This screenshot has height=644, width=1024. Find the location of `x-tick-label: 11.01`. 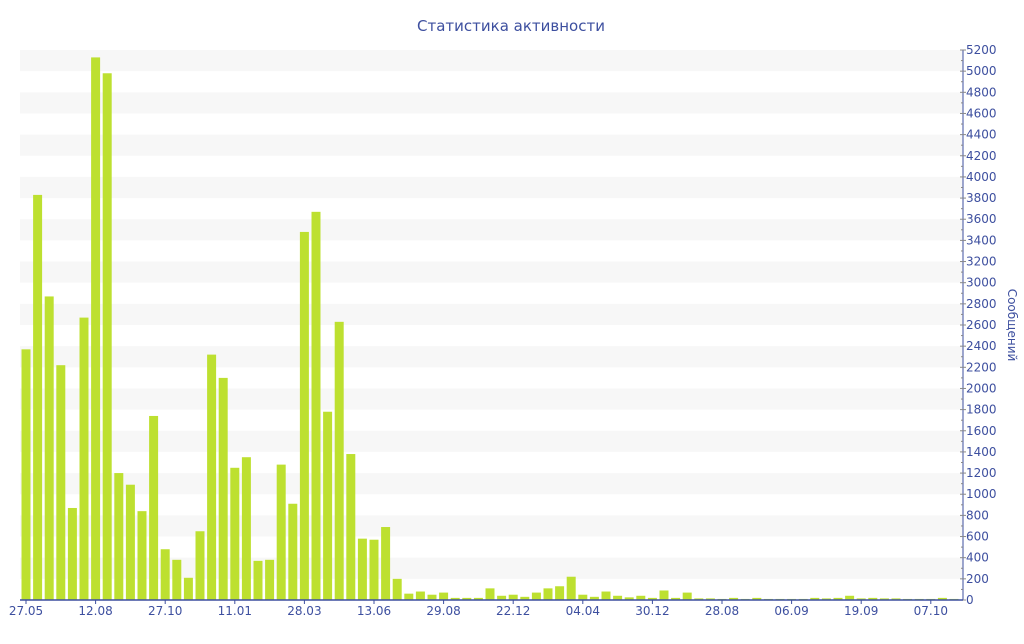

x-tick-label: 11.01 is located at coordinates (235, 611).